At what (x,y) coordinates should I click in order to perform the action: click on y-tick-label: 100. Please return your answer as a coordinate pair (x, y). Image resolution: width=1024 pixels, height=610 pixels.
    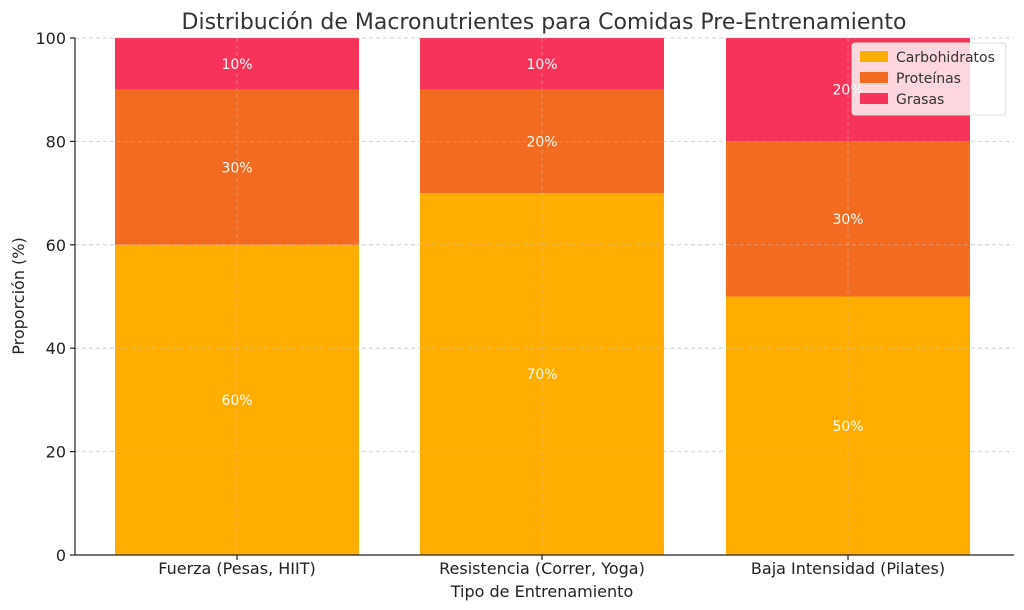
    Looking at the image, I should click on (50, 38).